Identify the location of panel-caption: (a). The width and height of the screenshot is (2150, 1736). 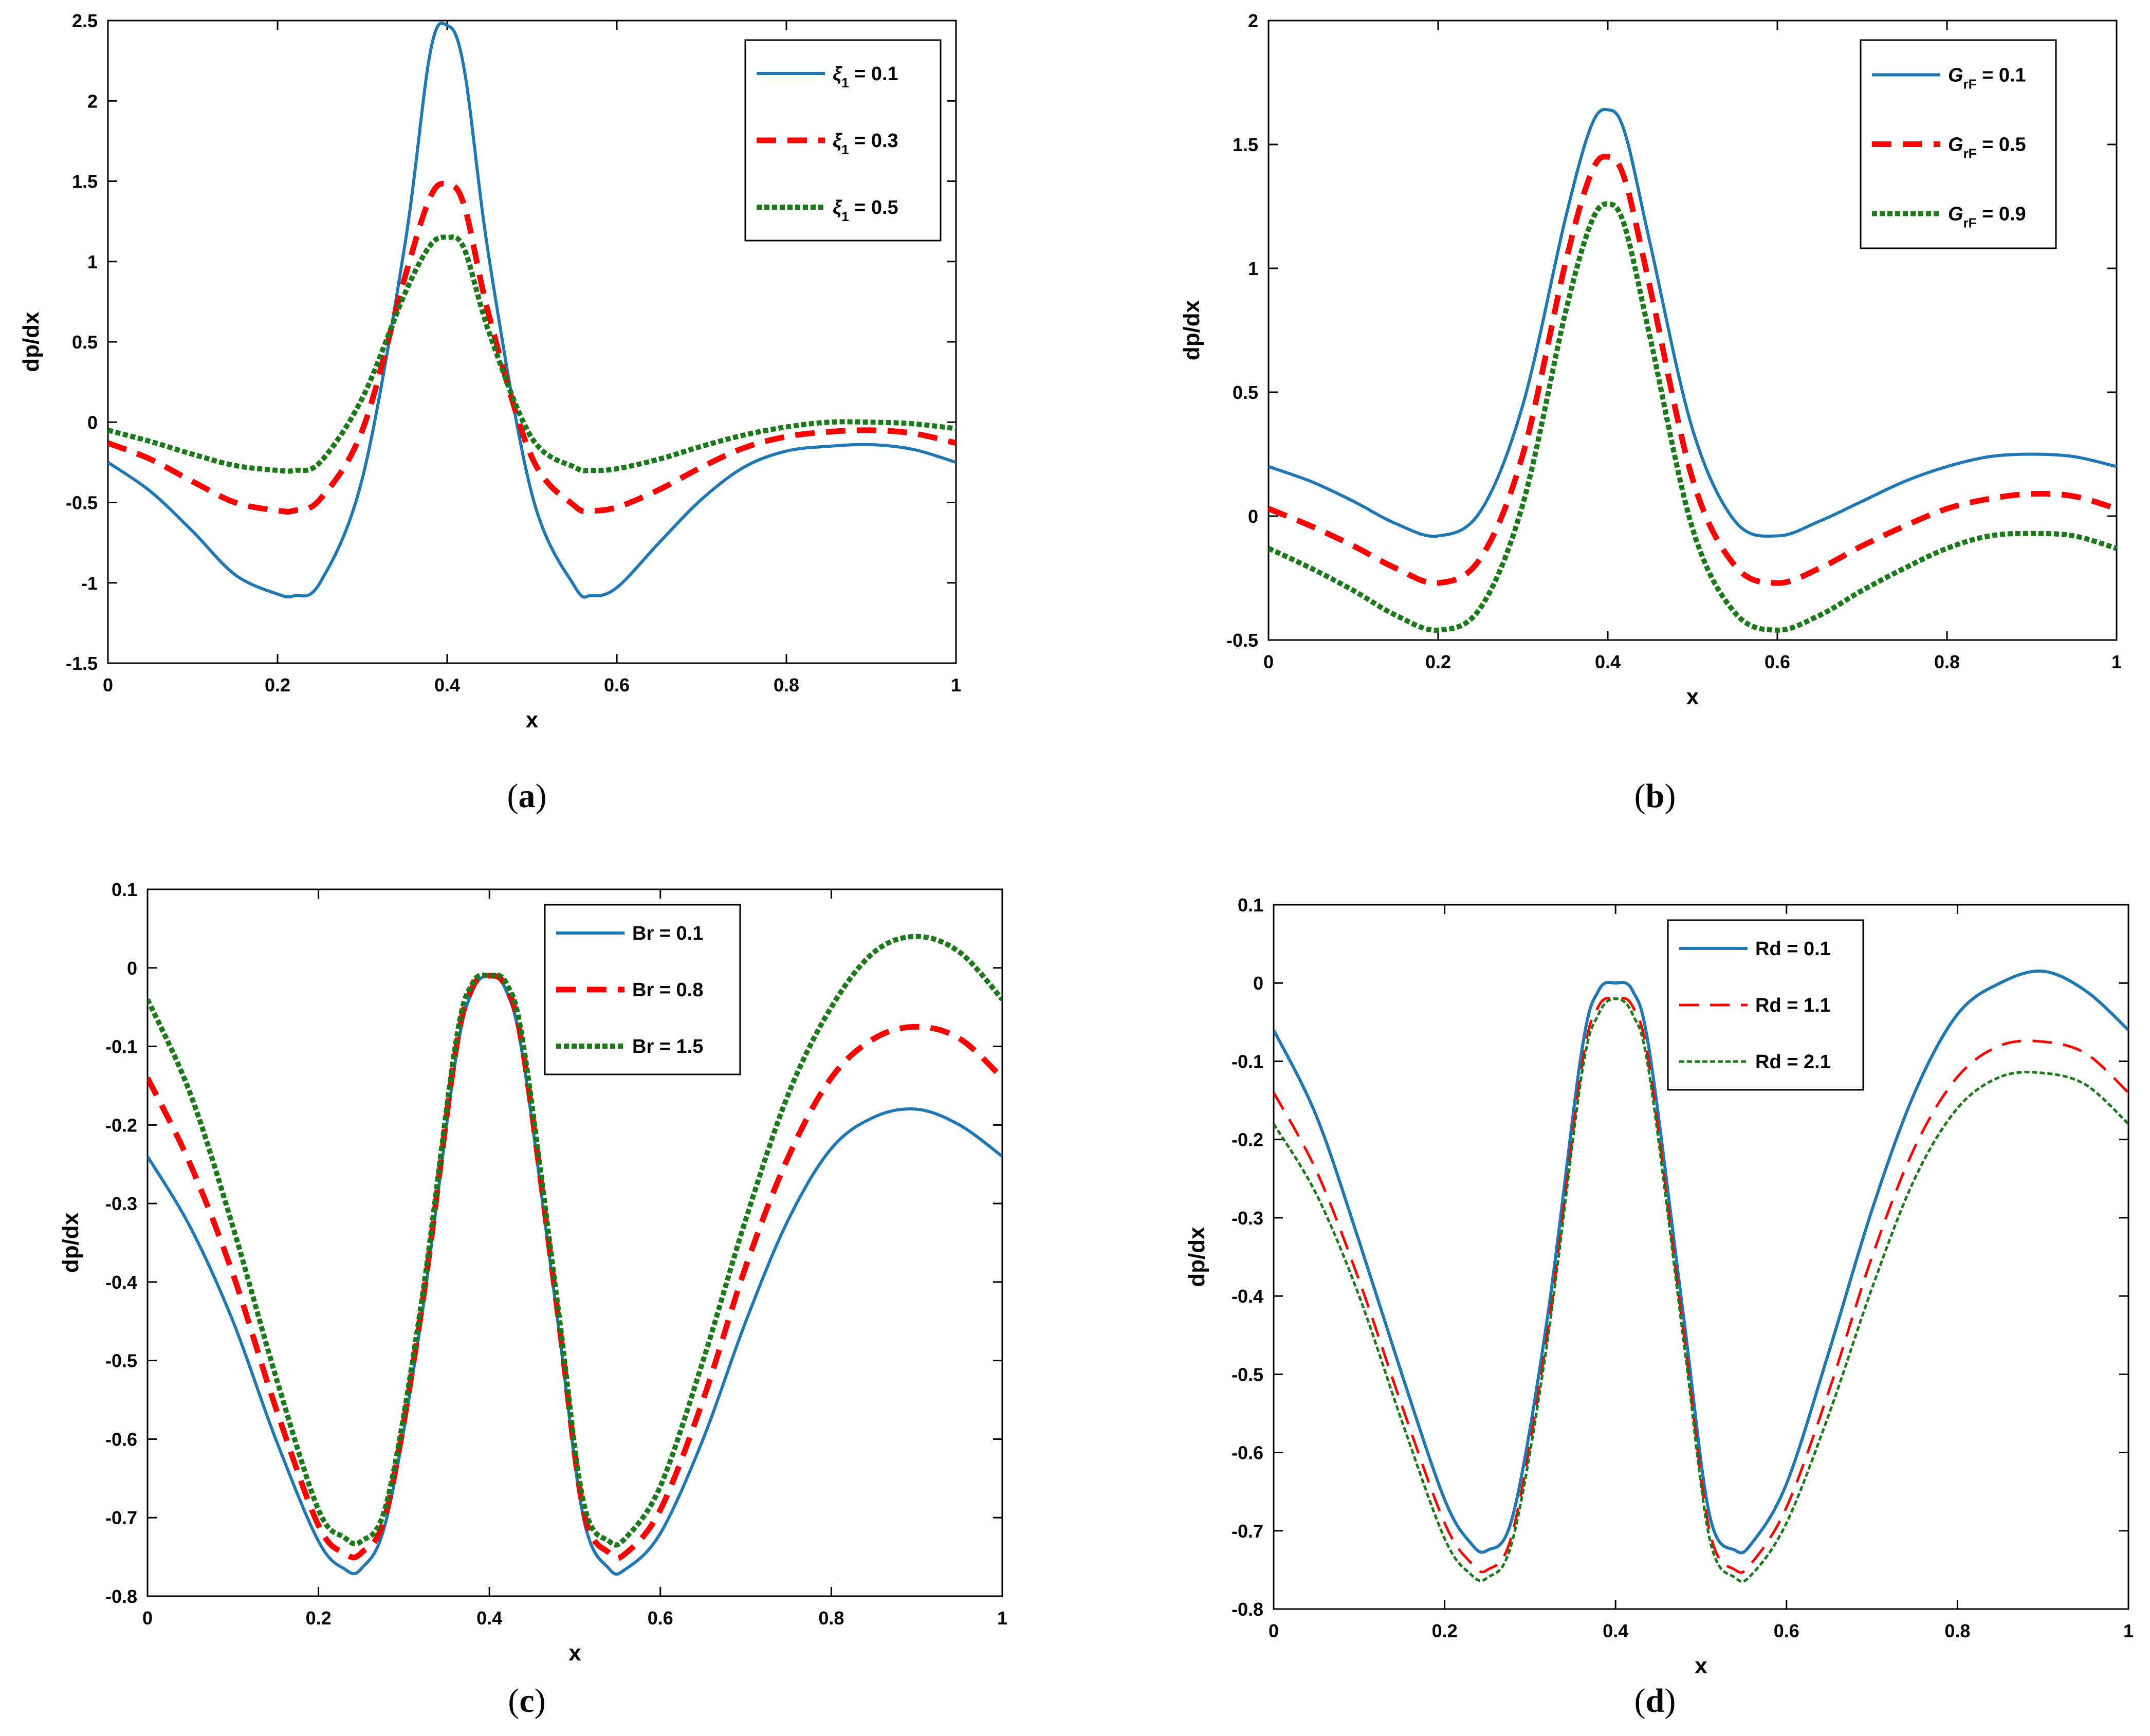
(527, 796).